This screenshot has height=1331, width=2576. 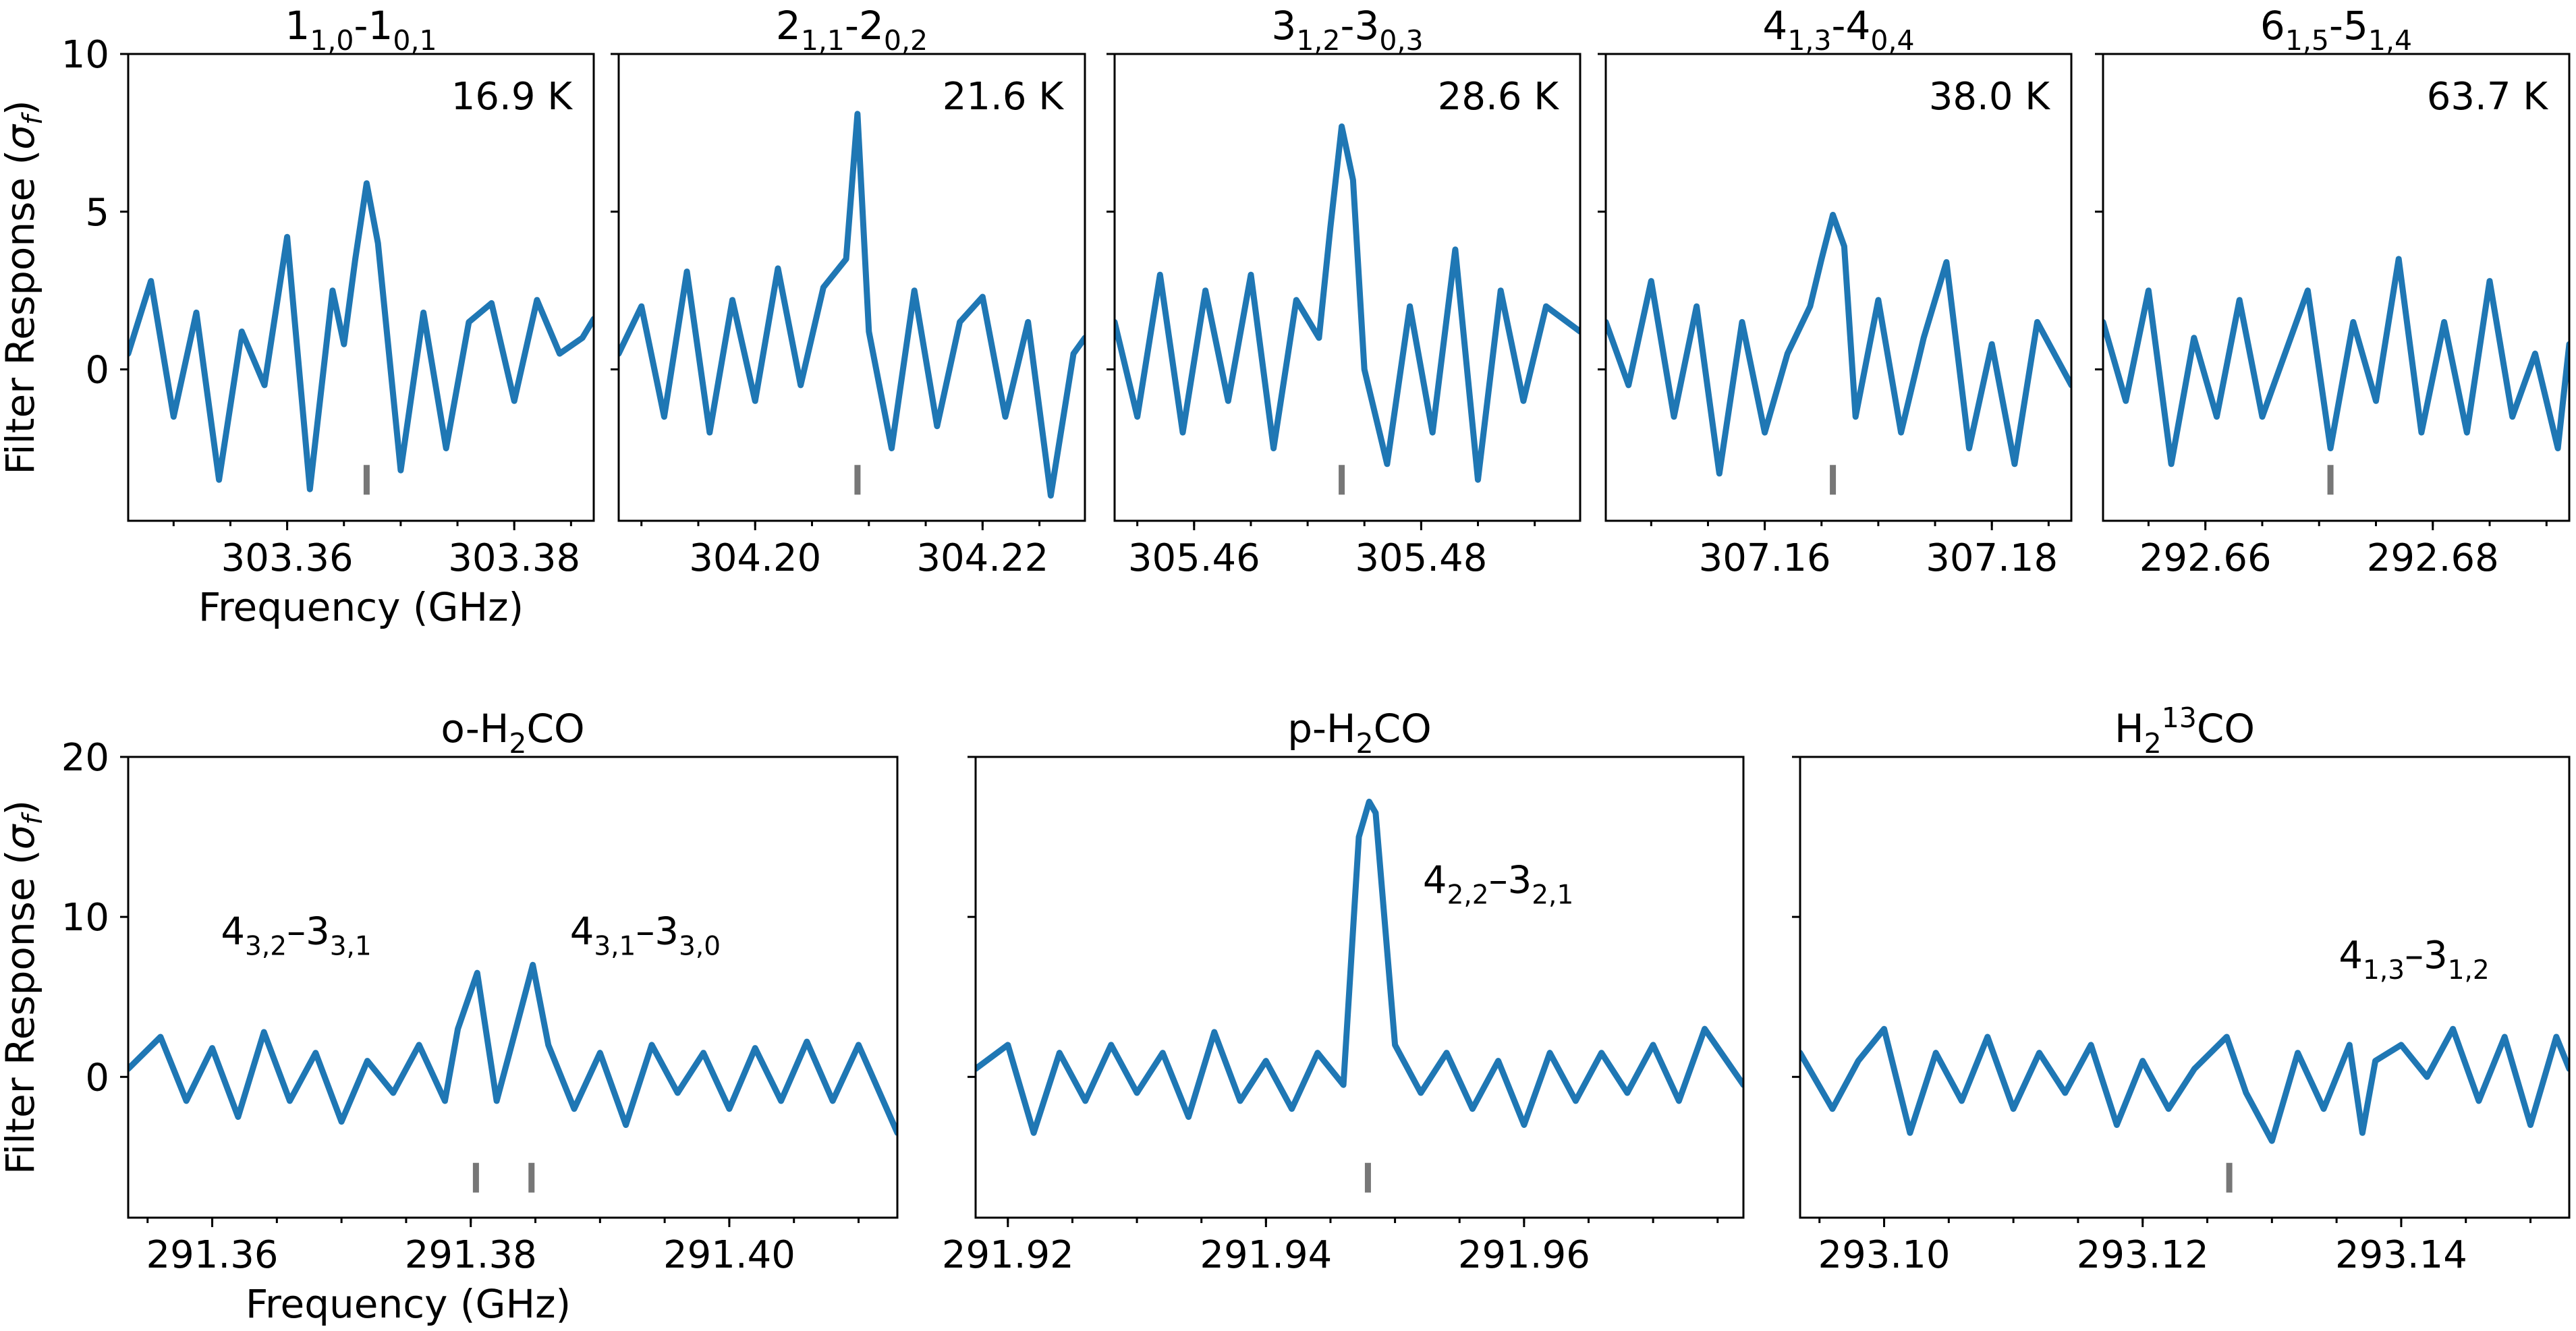 What do you see at coordinates (85, 758) in the screenshot?
I see `y-tick-label: 20` at bounding box center [85, 758].